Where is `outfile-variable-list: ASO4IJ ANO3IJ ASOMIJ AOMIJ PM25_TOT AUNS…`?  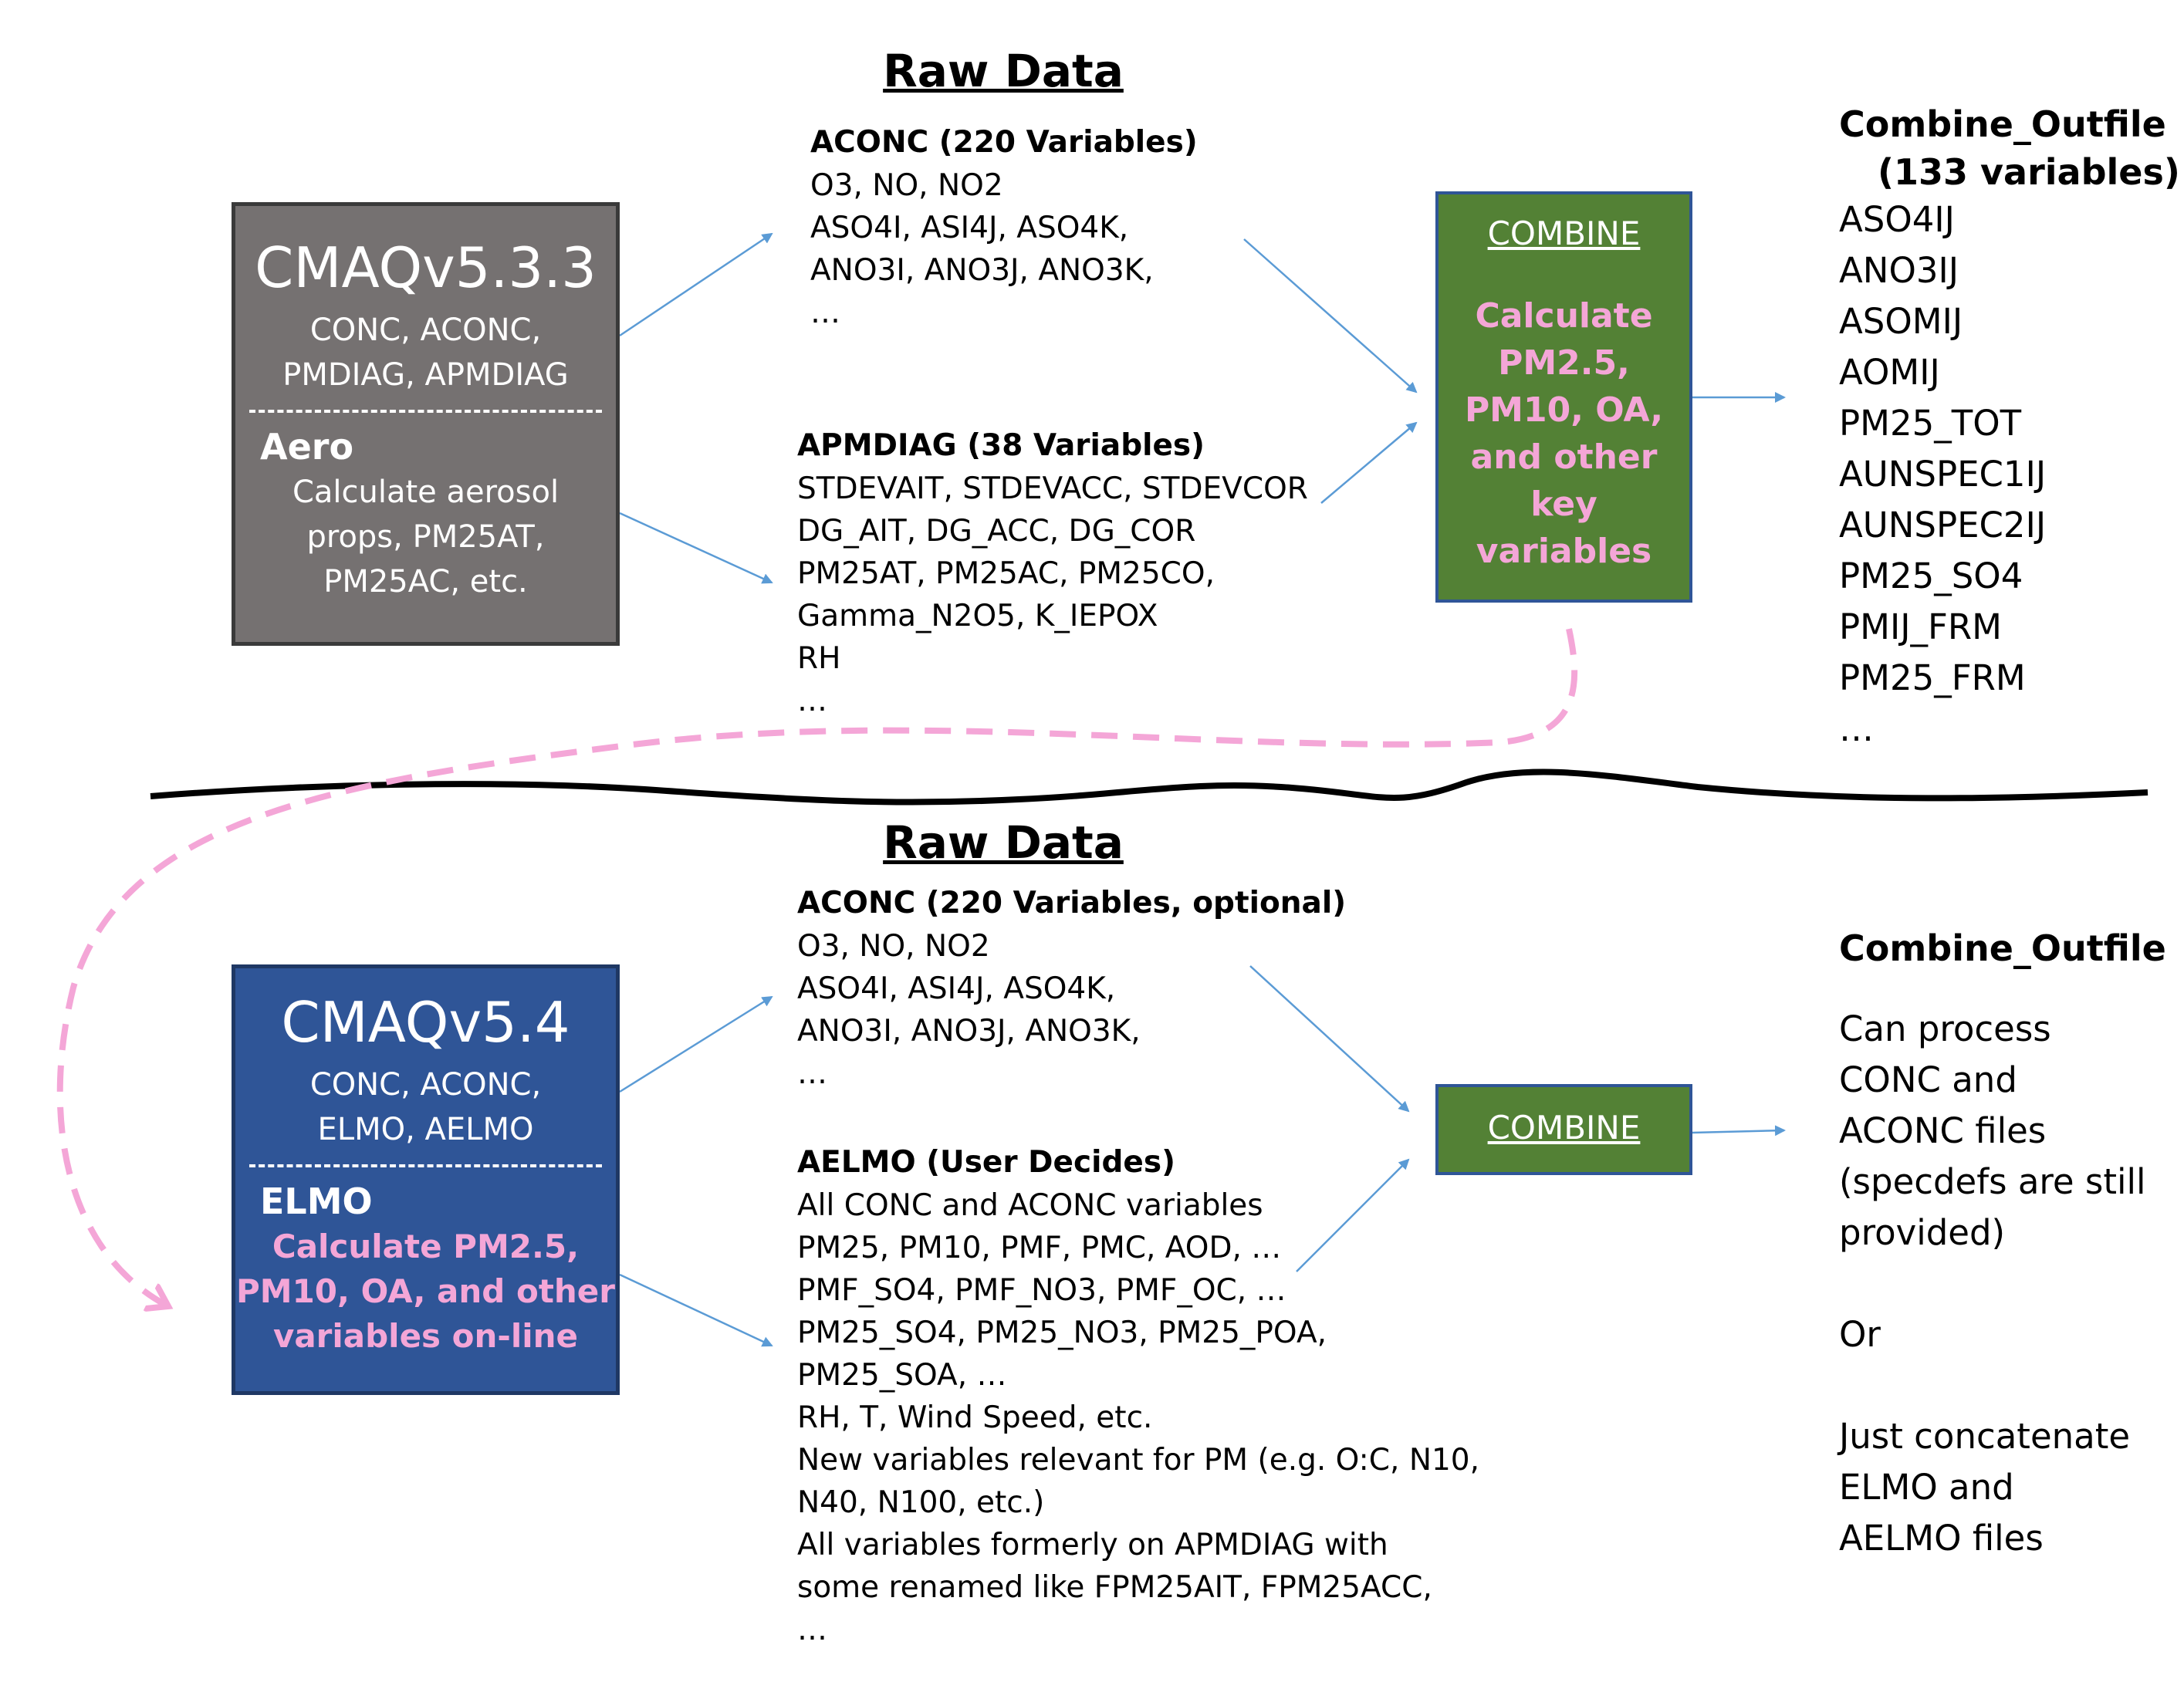 outfile-variable-list: ASO4IJ ANO3IJ ASOMIJ AOMIJ PM25_TOT AUNS… is located at coordinates (2009, 475).